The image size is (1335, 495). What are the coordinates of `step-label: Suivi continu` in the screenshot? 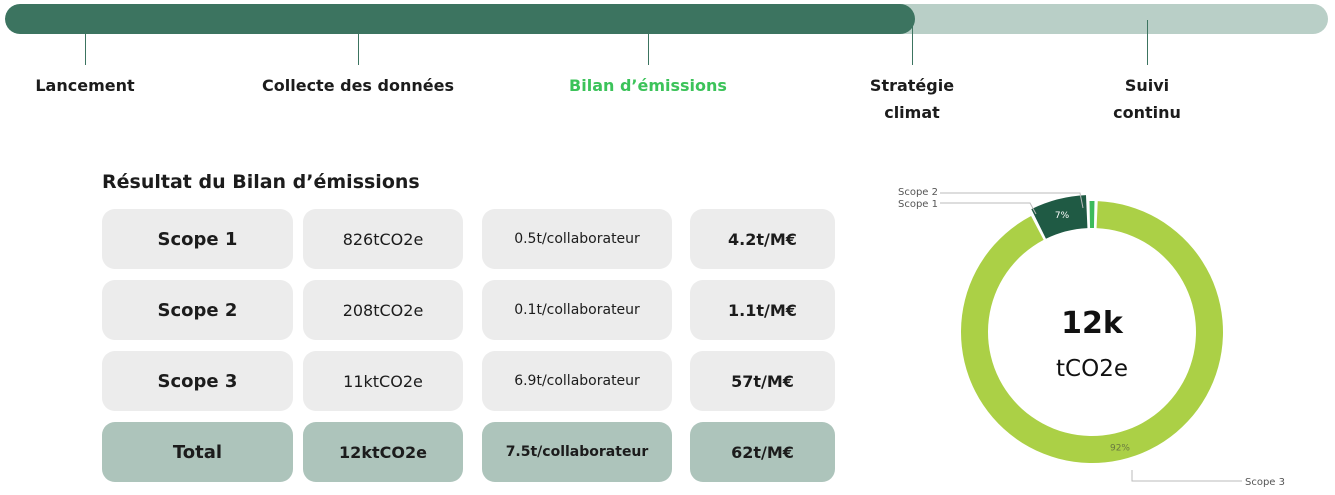 It's located at (1147, 99).